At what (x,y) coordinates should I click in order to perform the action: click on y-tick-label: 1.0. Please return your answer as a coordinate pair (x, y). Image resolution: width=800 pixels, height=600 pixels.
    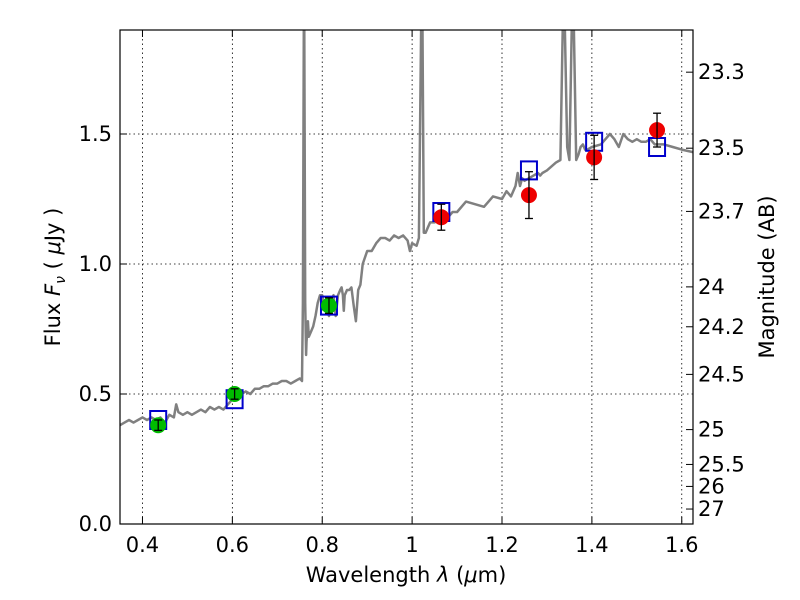
    Looking at the image, I should click on (95, 264).